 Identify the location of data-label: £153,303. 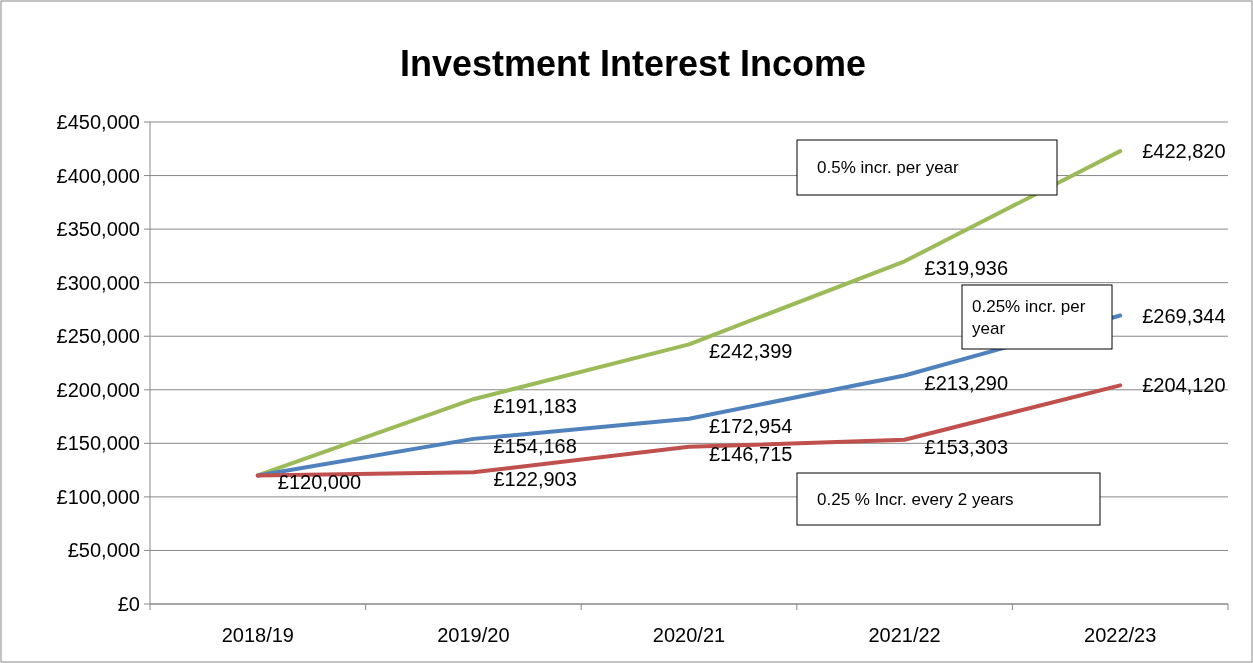
(966, 446).